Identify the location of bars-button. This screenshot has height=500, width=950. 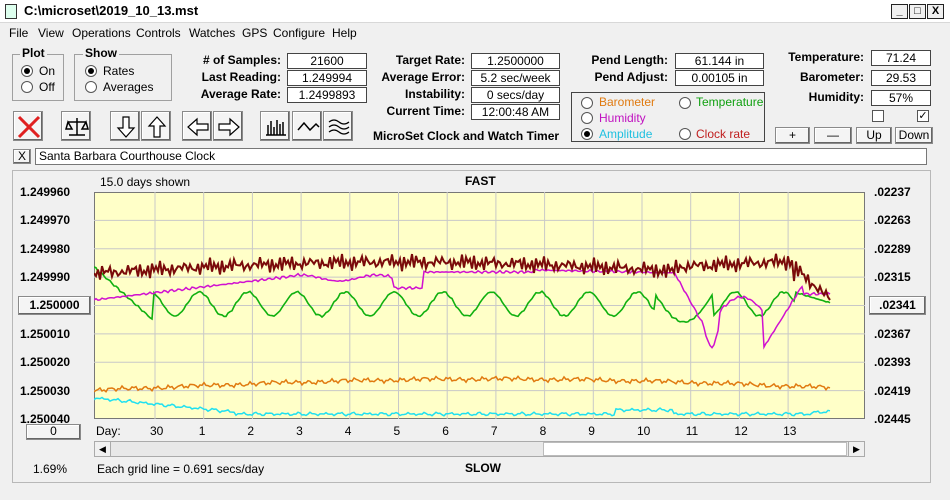
(275, 126).